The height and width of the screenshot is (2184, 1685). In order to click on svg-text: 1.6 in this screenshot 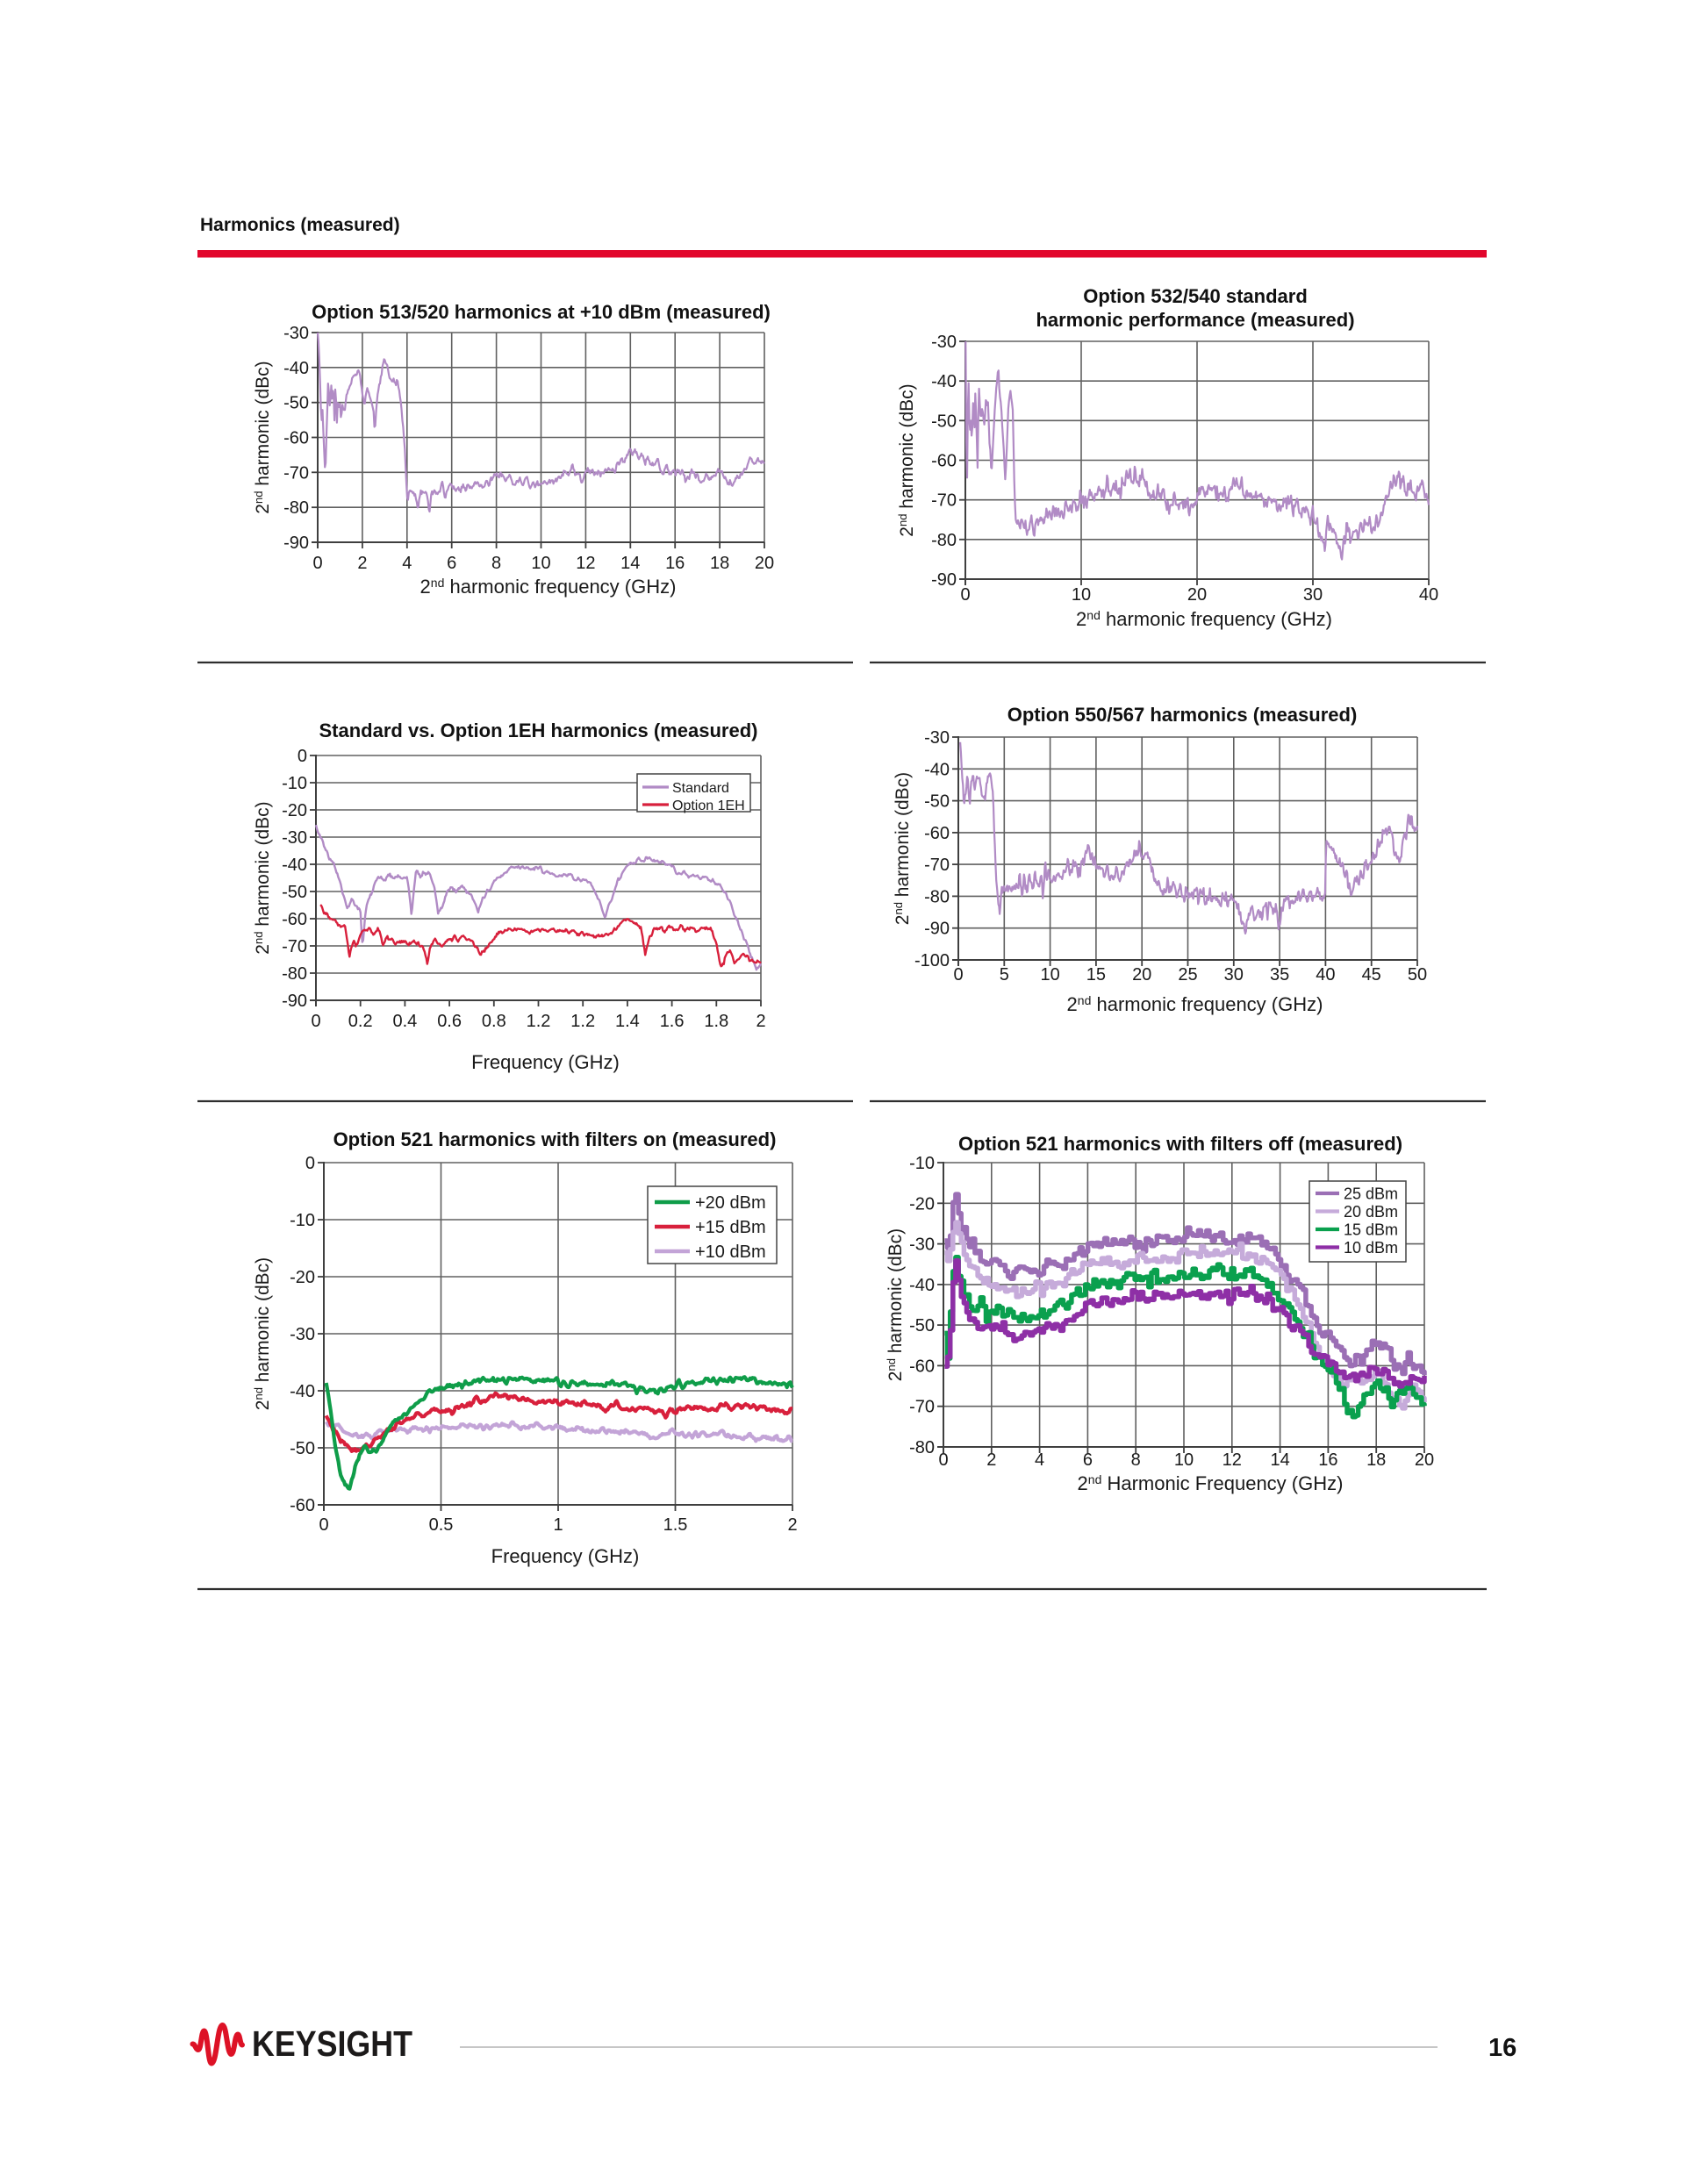, I will do `click(672, 1021)`.